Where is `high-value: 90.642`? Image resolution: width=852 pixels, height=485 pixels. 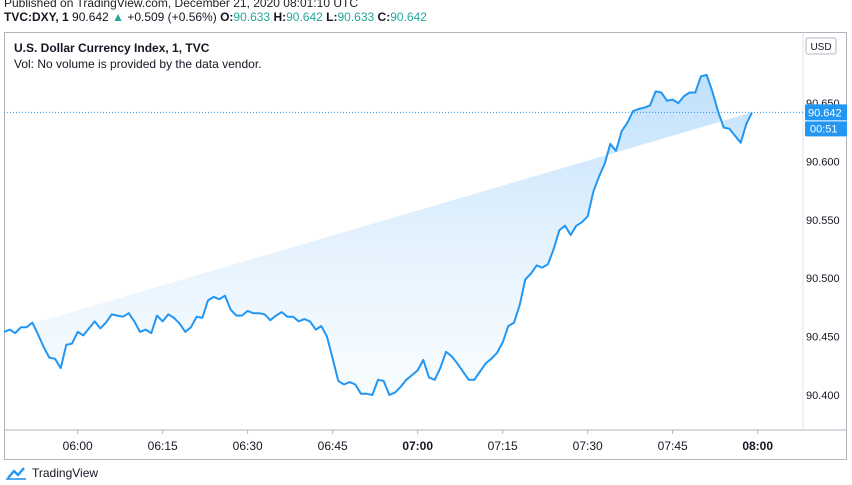
high-value: 90.642 is located at coordinates (304, 17).